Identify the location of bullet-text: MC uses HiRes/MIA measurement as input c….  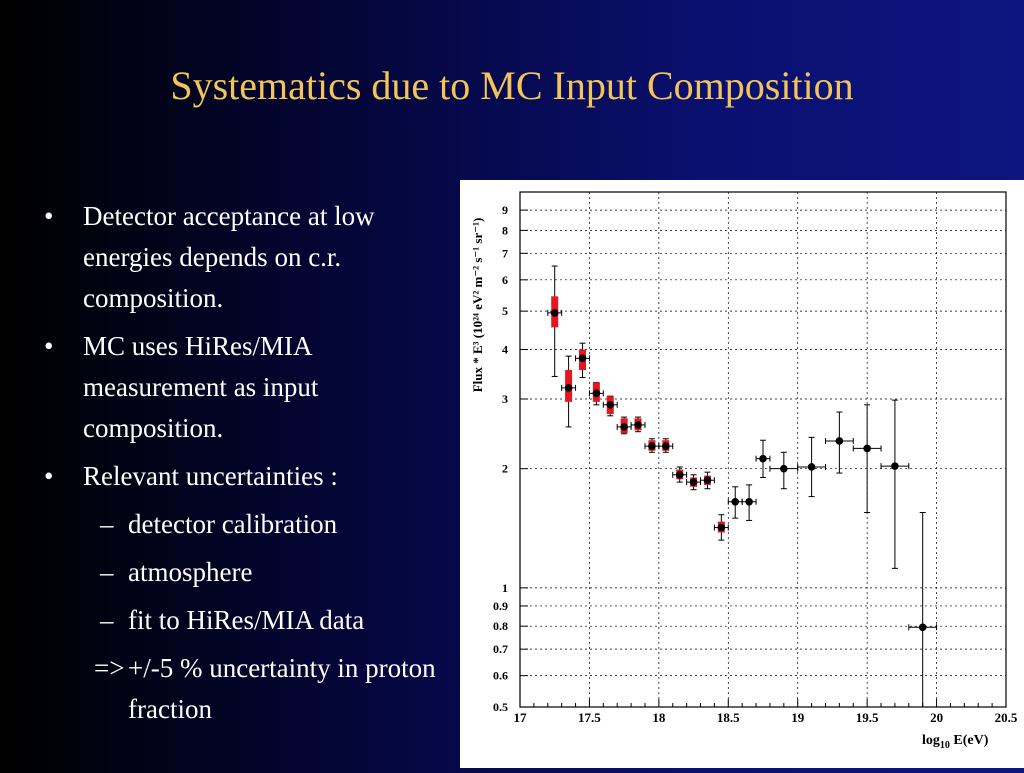
(201, 387).